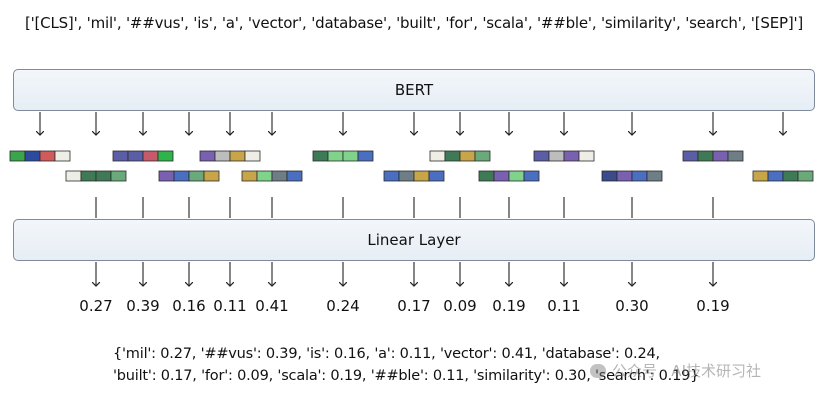 Image resolution: width=828 pixels, height=403 pixels. I want to click on score-label: 0.24, so click(343, 306).